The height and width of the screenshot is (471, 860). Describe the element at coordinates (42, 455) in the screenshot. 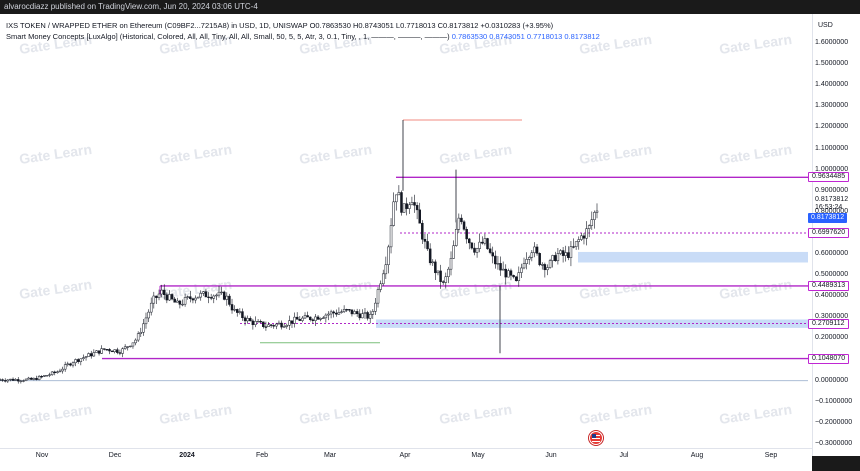

I see `time-tick-label: Nov` at that location.